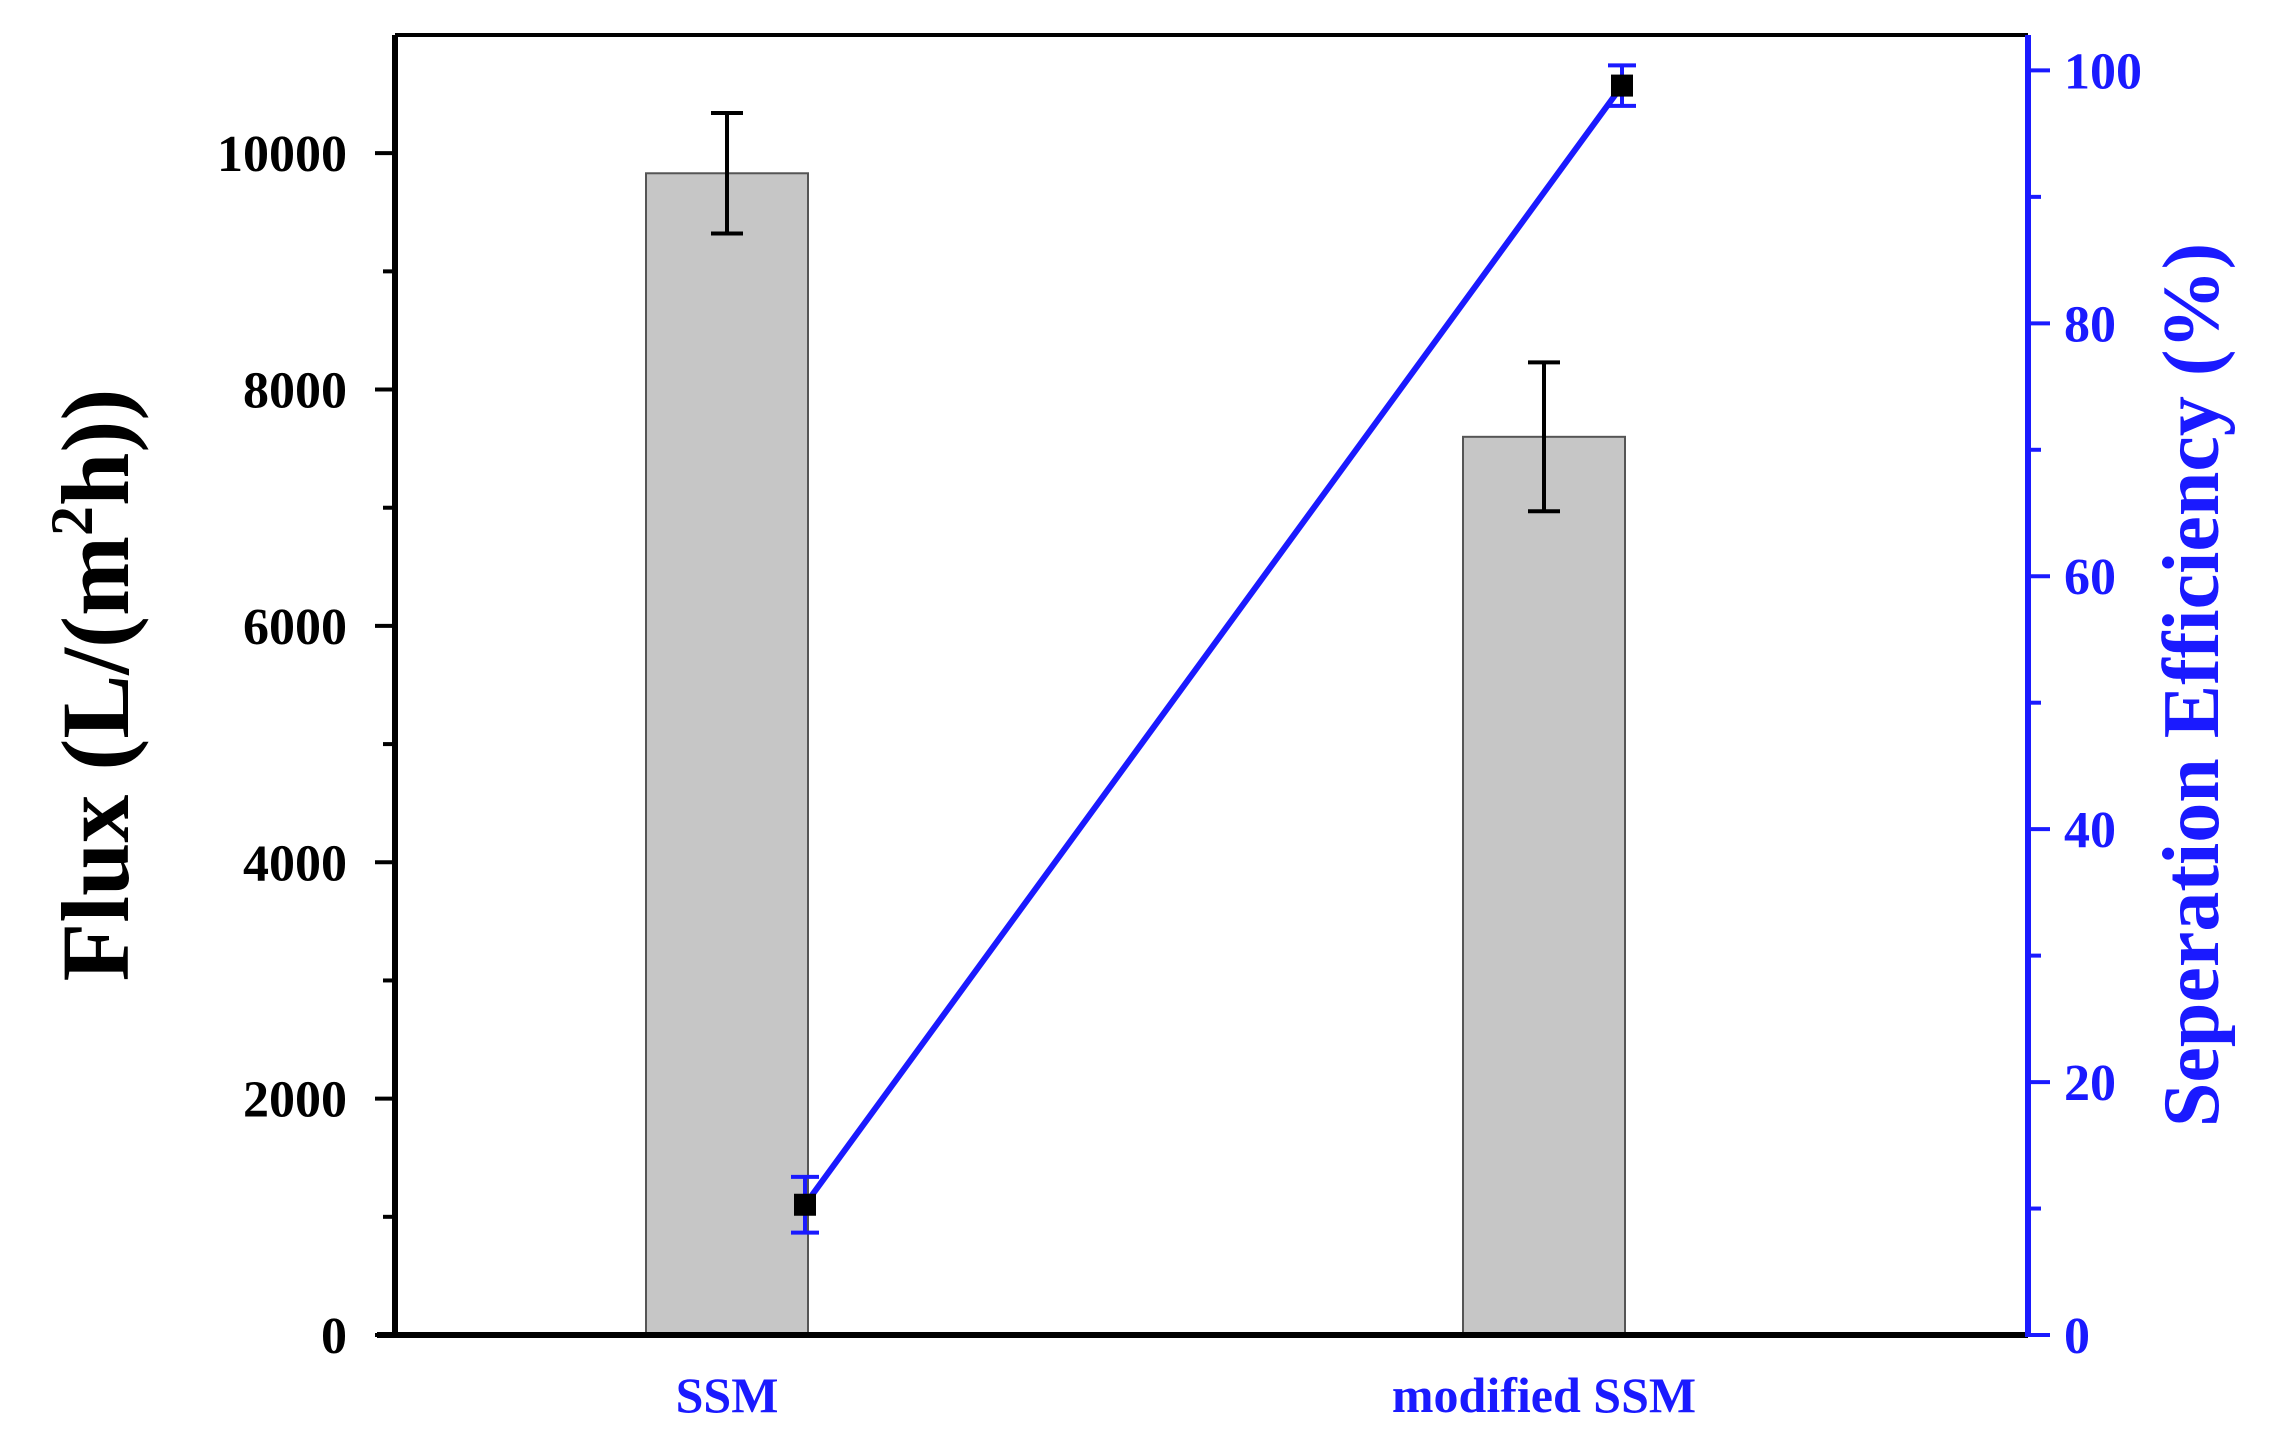 This screenshot has height=1437, width=2295. What do you see at coordinates (295, 391) in the screenshot?
I see `y-tick-label-left: 8000` at bounding box center [295, 391].